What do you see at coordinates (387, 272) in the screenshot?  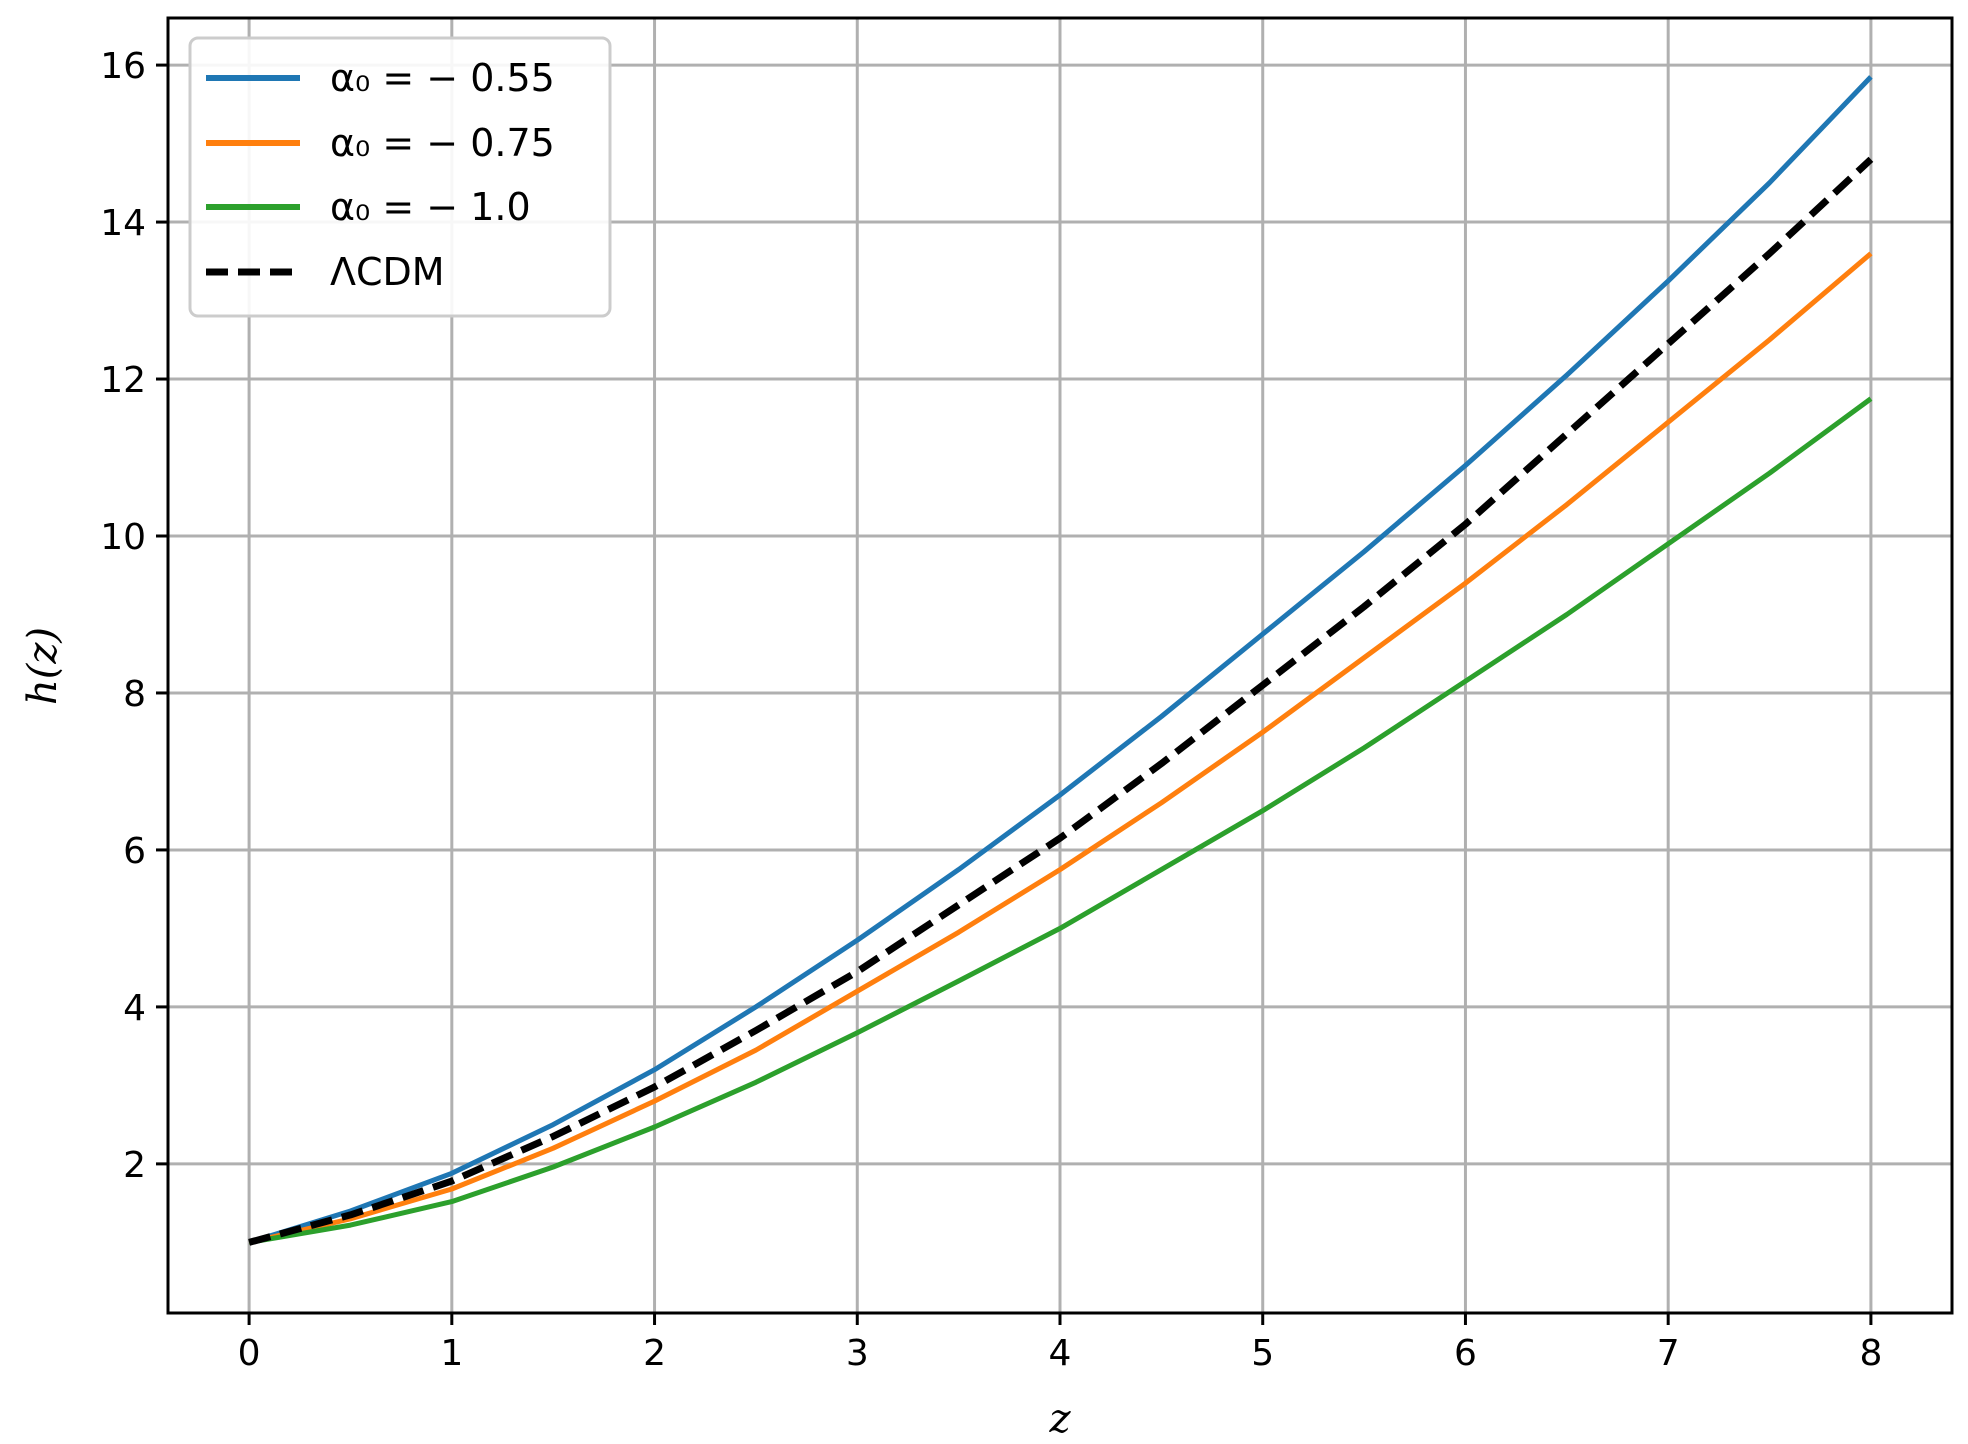 I see `legend-label-3: ΛCDM` at bounding box center [387, 272].